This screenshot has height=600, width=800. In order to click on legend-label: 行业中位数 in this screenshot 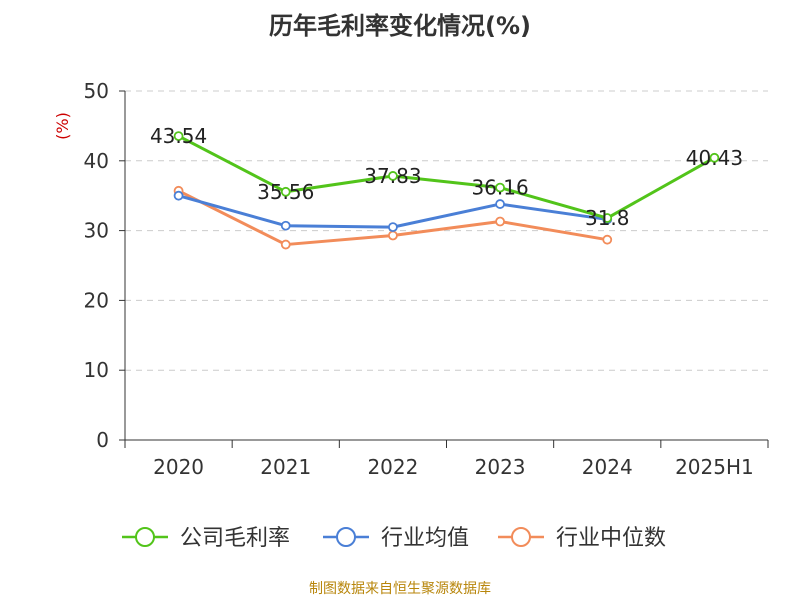, I will do `click(611, 538)`.